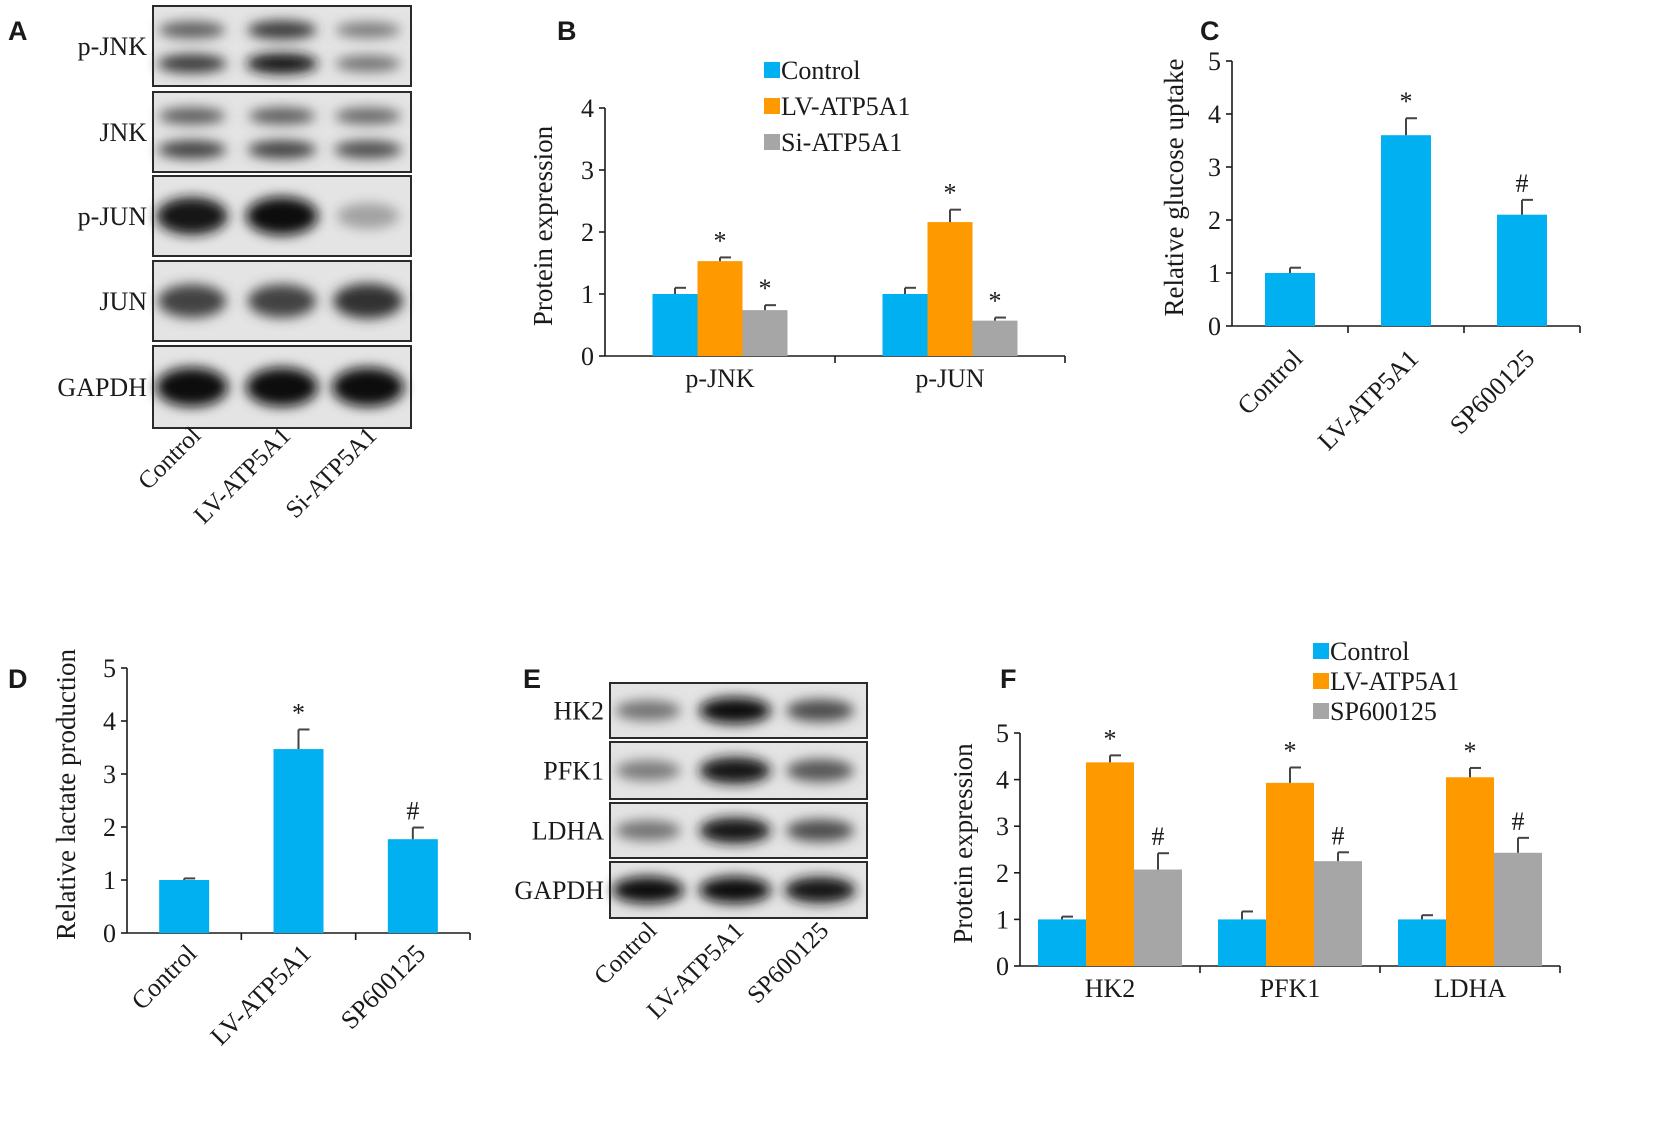 This screenshot has width=1661, height=1134. Describe the element at coordinates (950, 378) in the screenshot. I see `x-category-label: p-JUN` at that location.